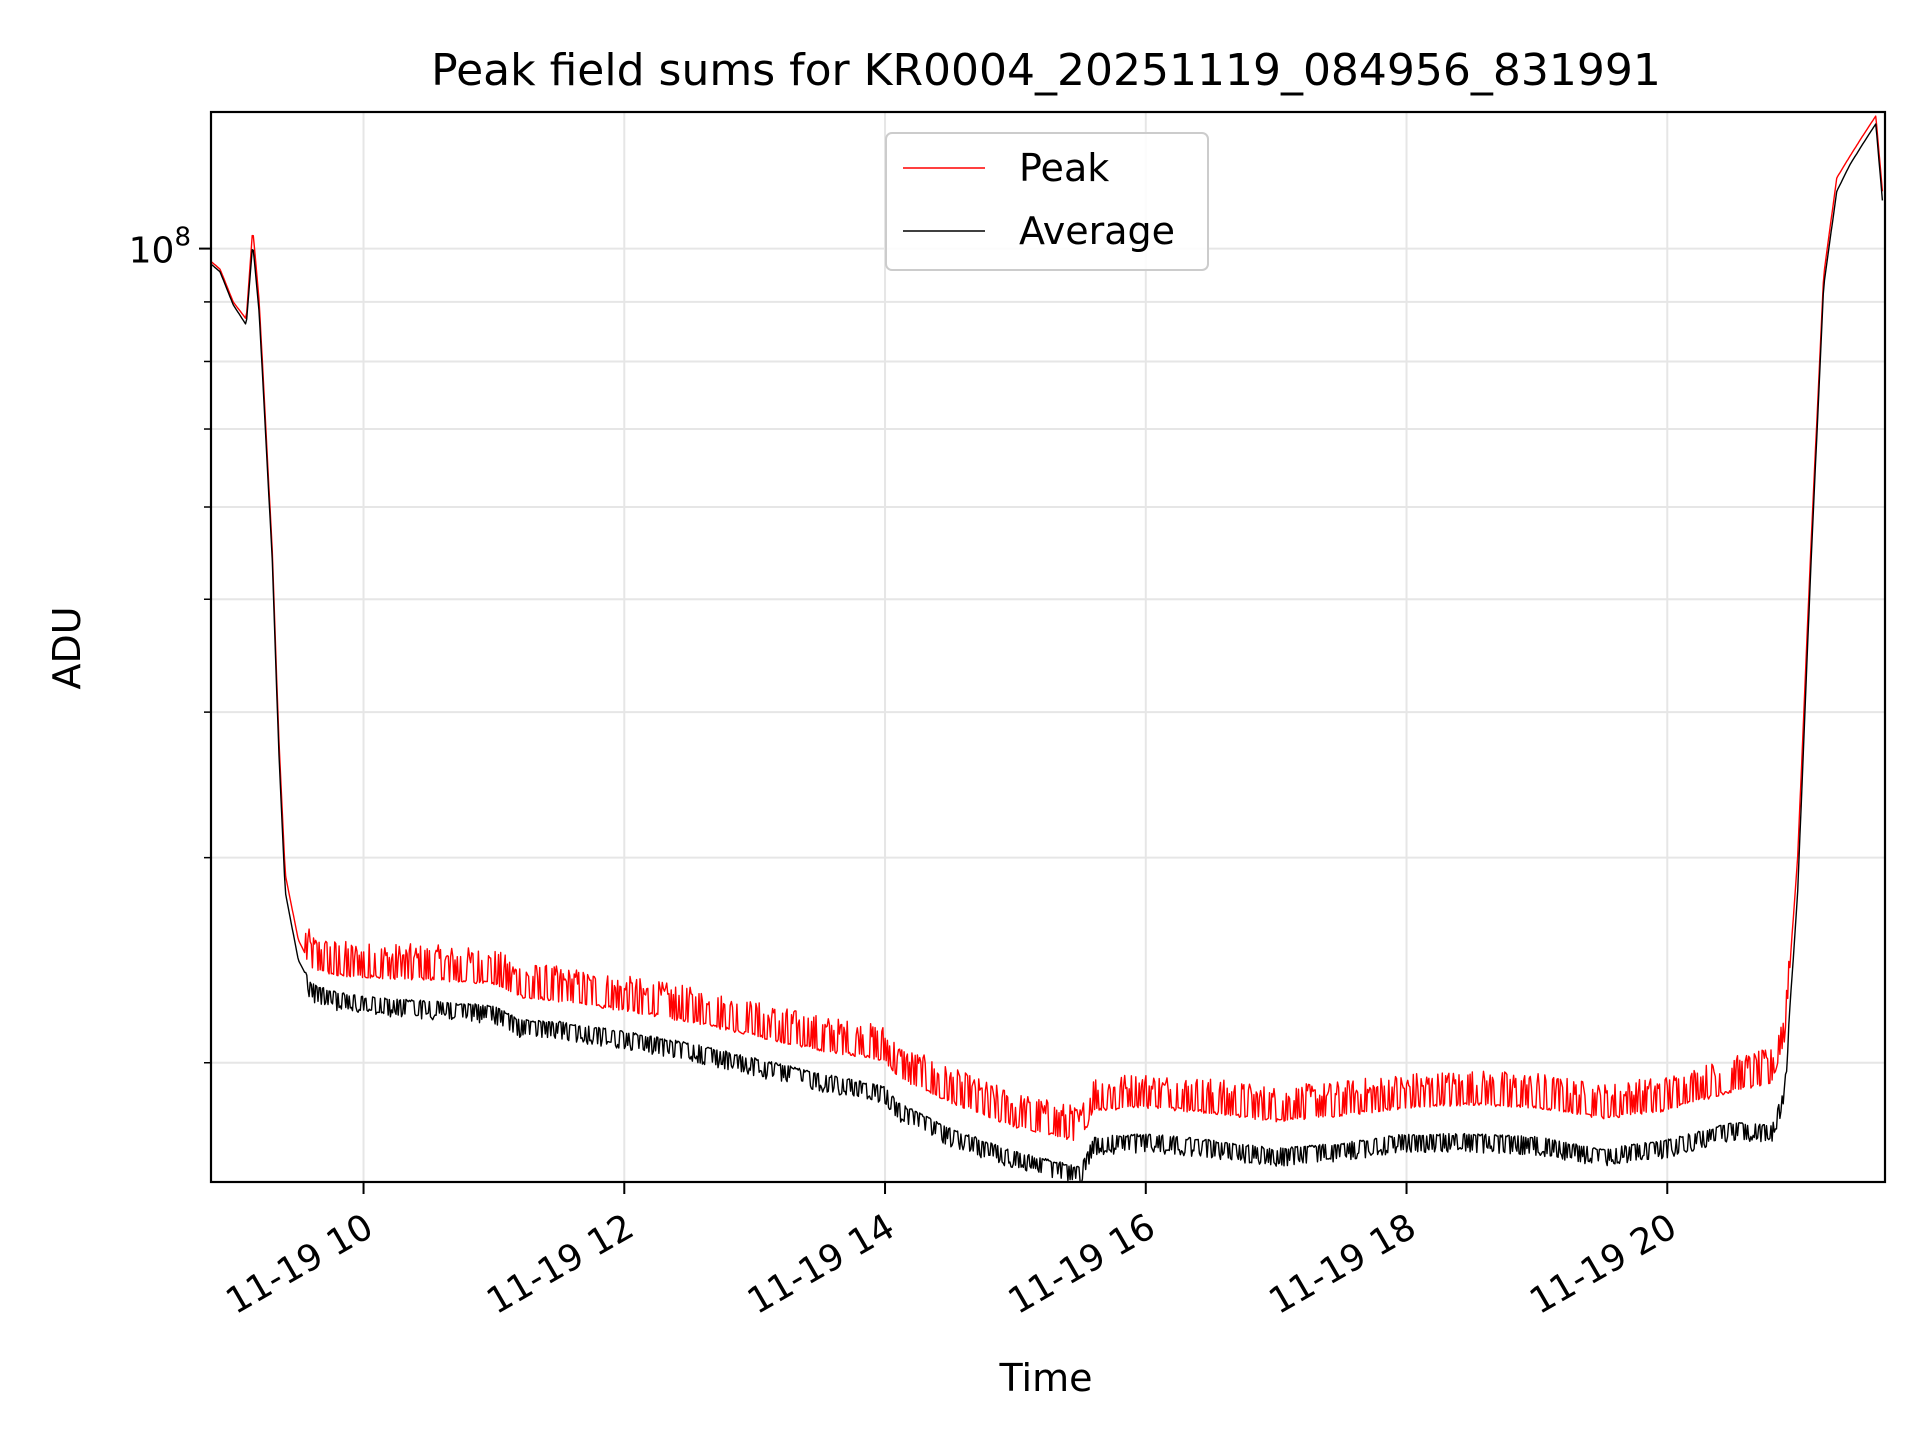  I want to click on legend-peak-label: Peak, so click(1064, 168).